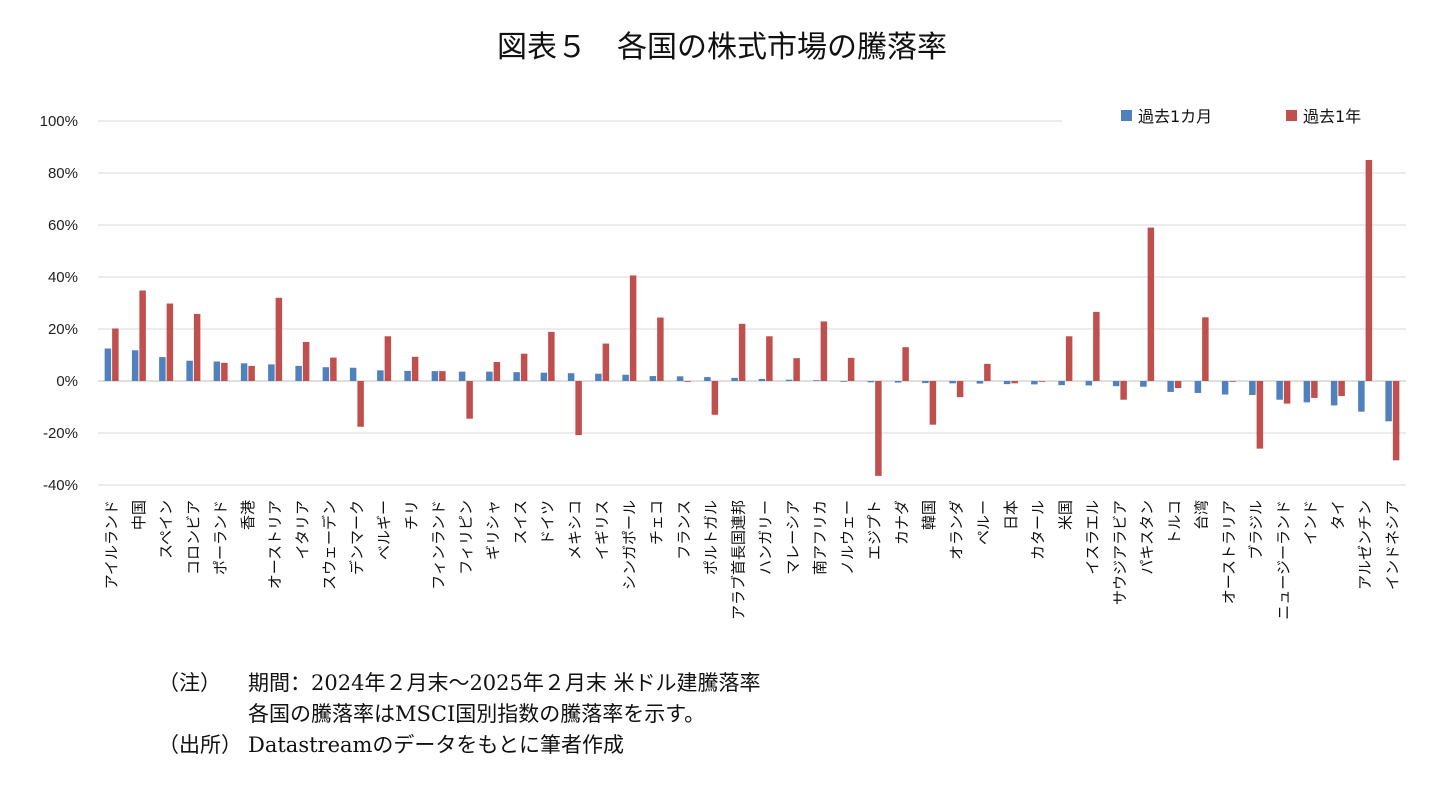  What do you see at coordinates (493, 530) in the screenshot?
I see `x-tick-label: ギリシャ` at bounding box center [493, 530].